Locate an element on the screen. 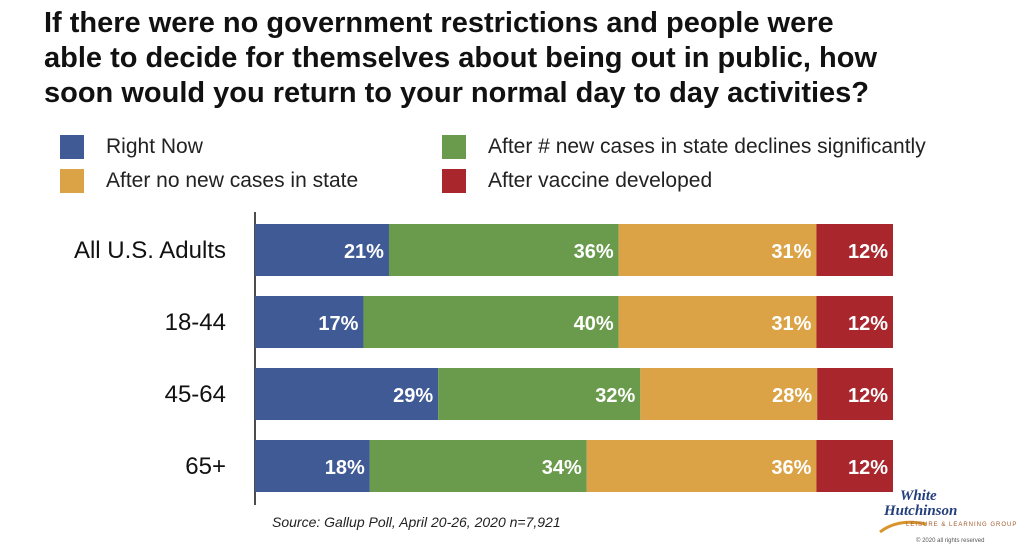  data-label: 17% is located at coordinates (338, 324).